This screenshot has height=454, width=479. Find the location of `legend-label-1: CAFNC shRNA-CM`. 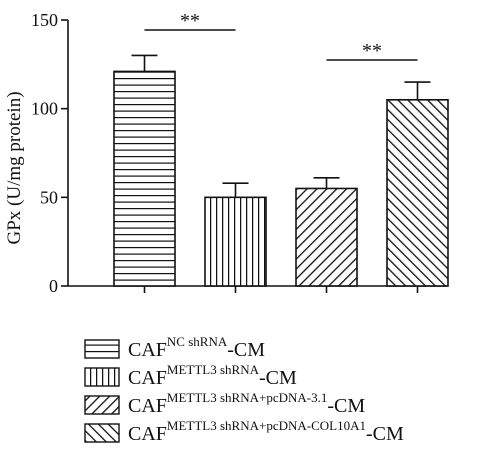

legend-label-1: CAFNC shRNA-CM is located at coordinates (196, 347).